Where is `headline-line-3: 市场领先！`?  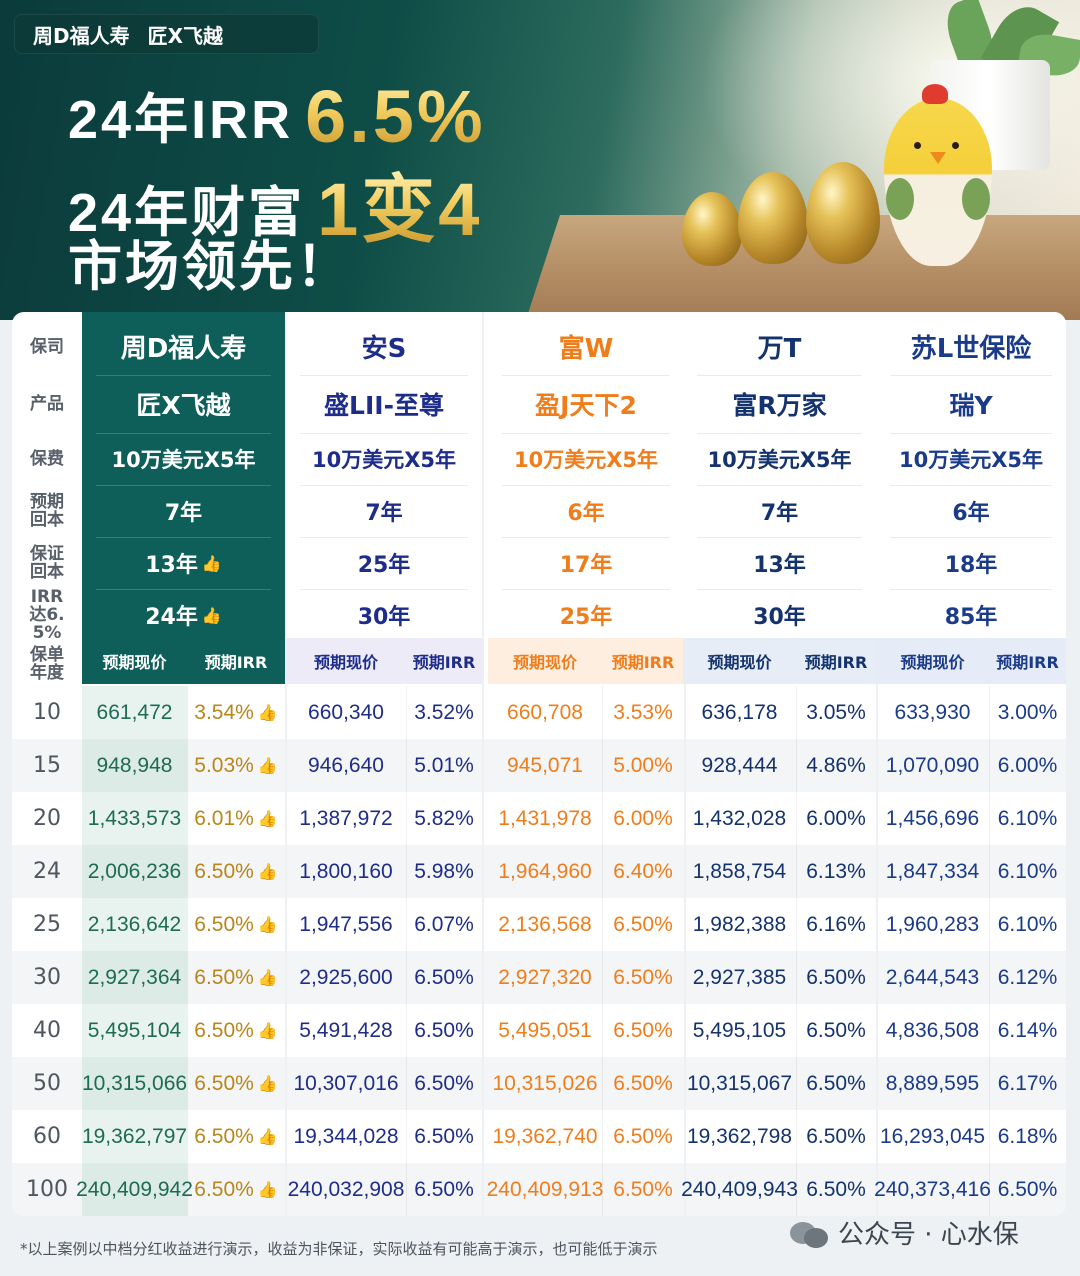 headline-line-3: 市场领先！ is located at coordinates (210, 267).